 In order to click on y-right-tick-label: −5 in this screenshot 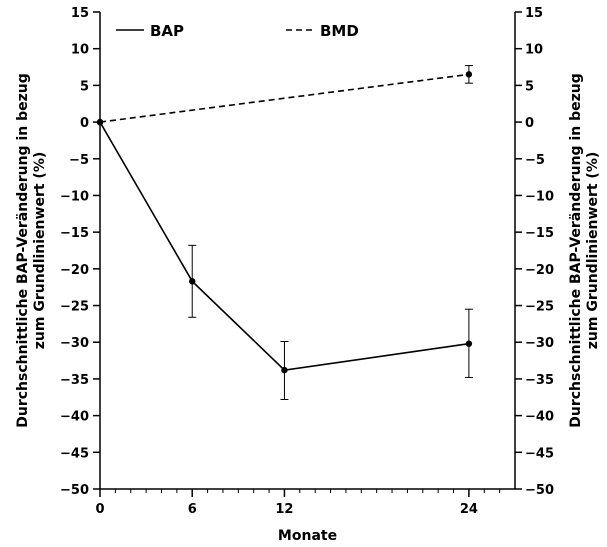, I will do `click(535, 160)`.